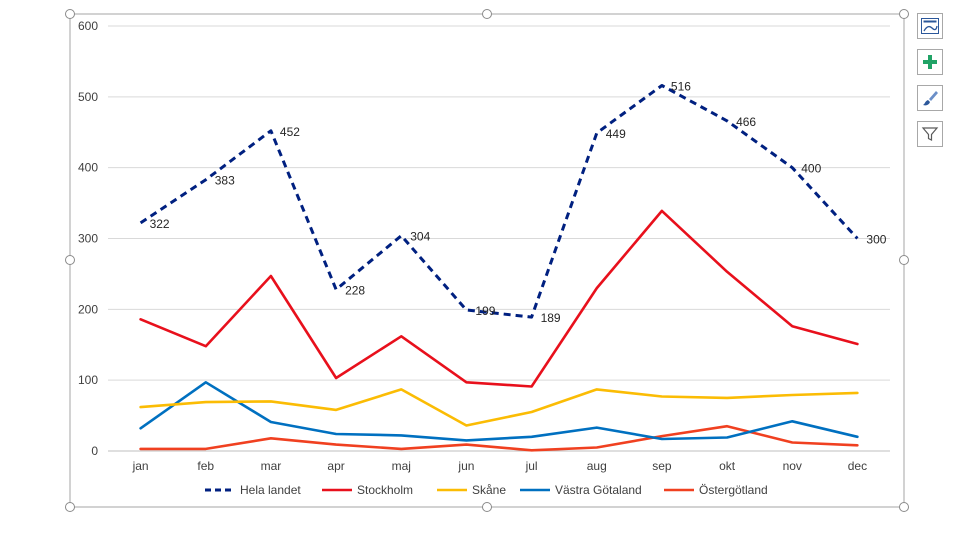  What do you see at coordinates (205, 466) in the screenshot?
I see `x-tick-label: feb` at bounding box center [205, 466].